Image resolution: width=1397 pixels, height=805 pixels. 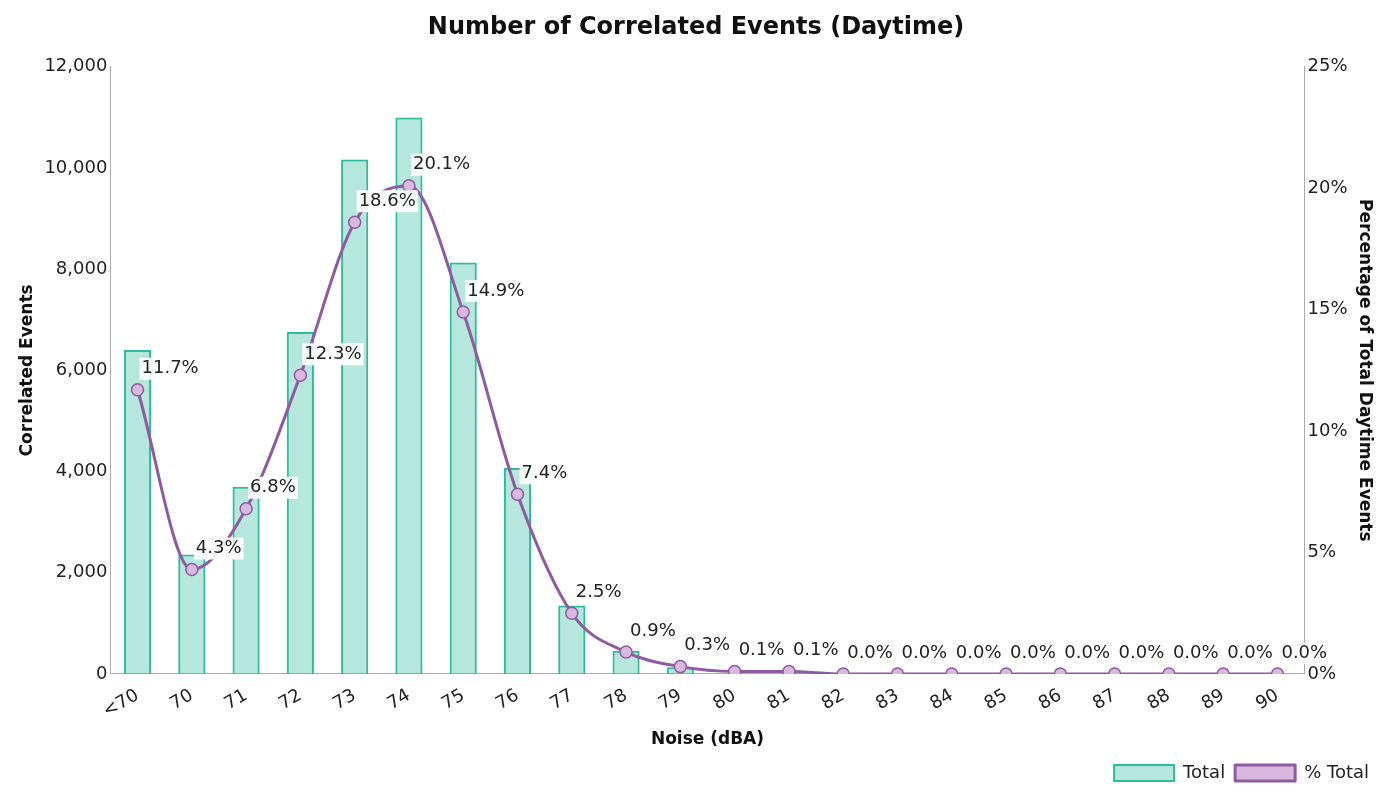 What do you see at coordinates (333, 352) in the screenshot?
I see `data-label: 12.3%` at bounding box center [333, 352].